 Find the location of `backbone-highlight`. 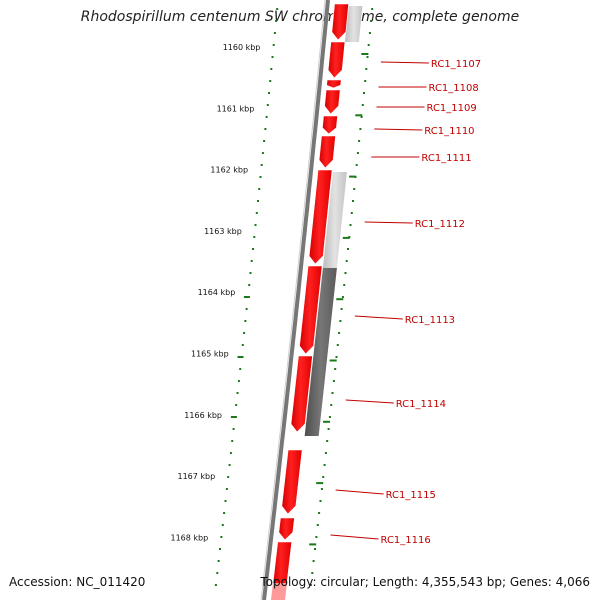

backbone-highlight is located at coordinates (293, 300).